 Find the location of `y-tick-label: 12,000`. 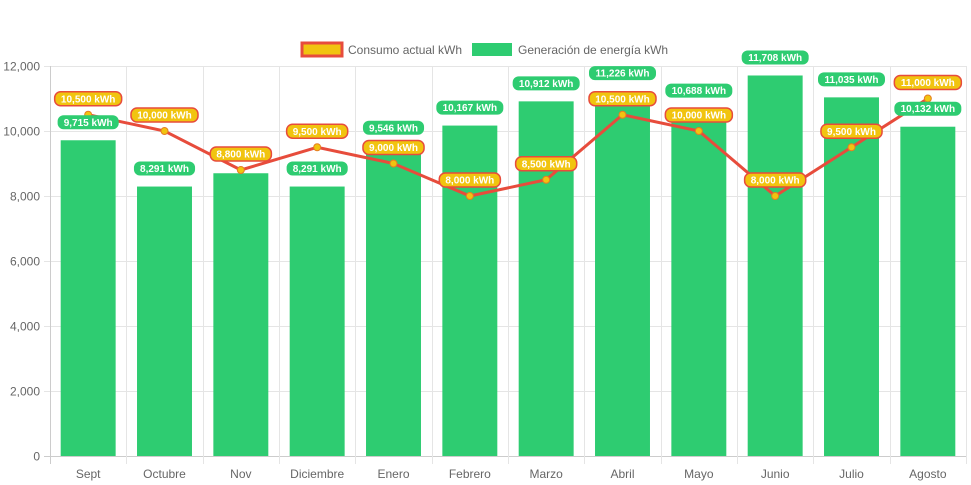

y-tick-label: 12,000 is located at coordinates (21, 67).